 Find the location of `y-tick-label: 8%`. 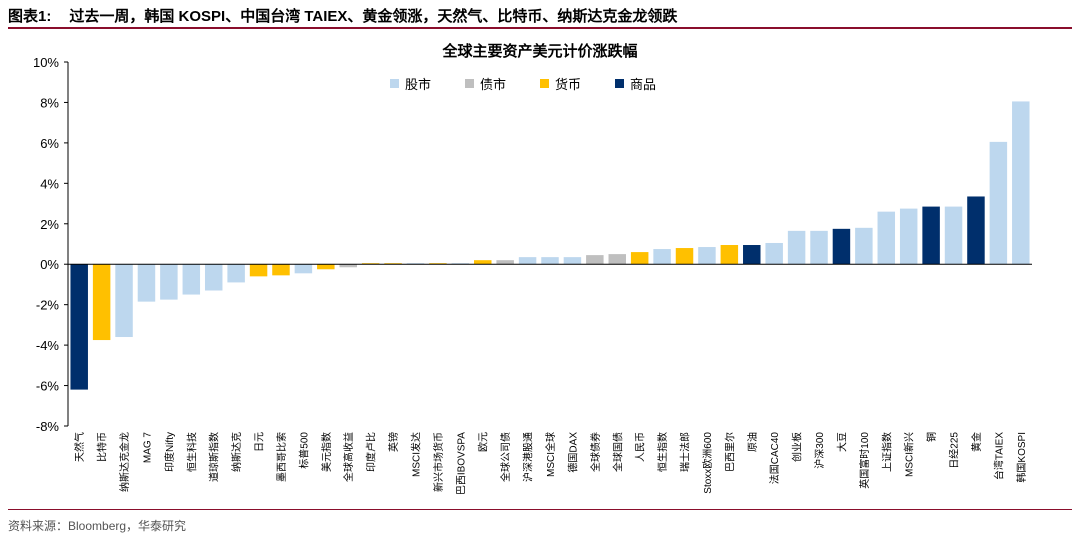

y-tick-label: 8% is located at coordinates (49, 102).